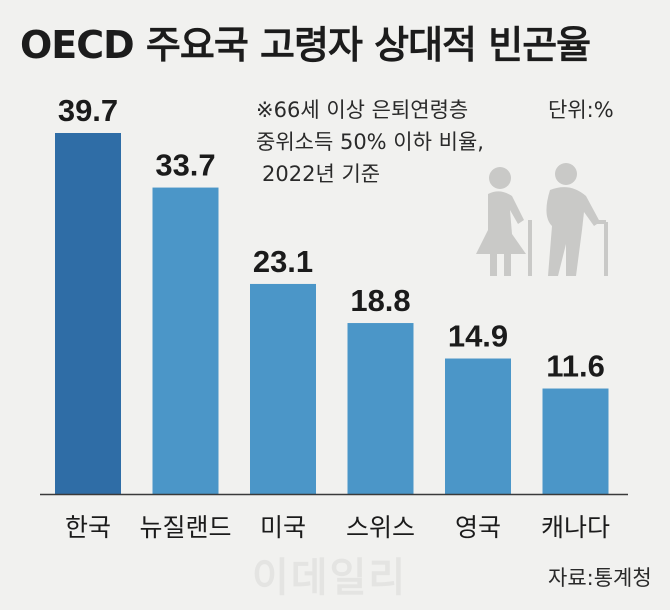  Describe the element at coordinates (600, 578) in the screenshot. I see `source-label: 자료:통계청` at that location.